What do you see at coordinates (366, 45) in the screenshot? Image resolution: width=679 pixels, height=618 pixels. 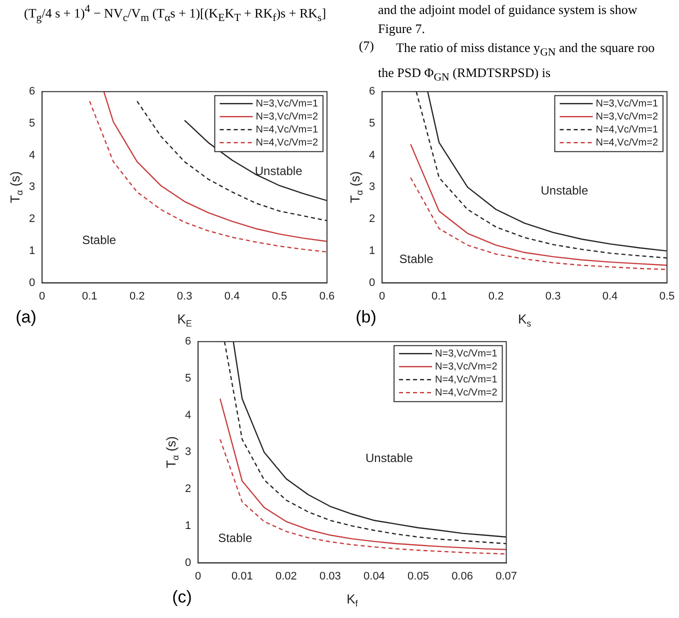 I see `text: (7)` at bounding box center [366, 45].